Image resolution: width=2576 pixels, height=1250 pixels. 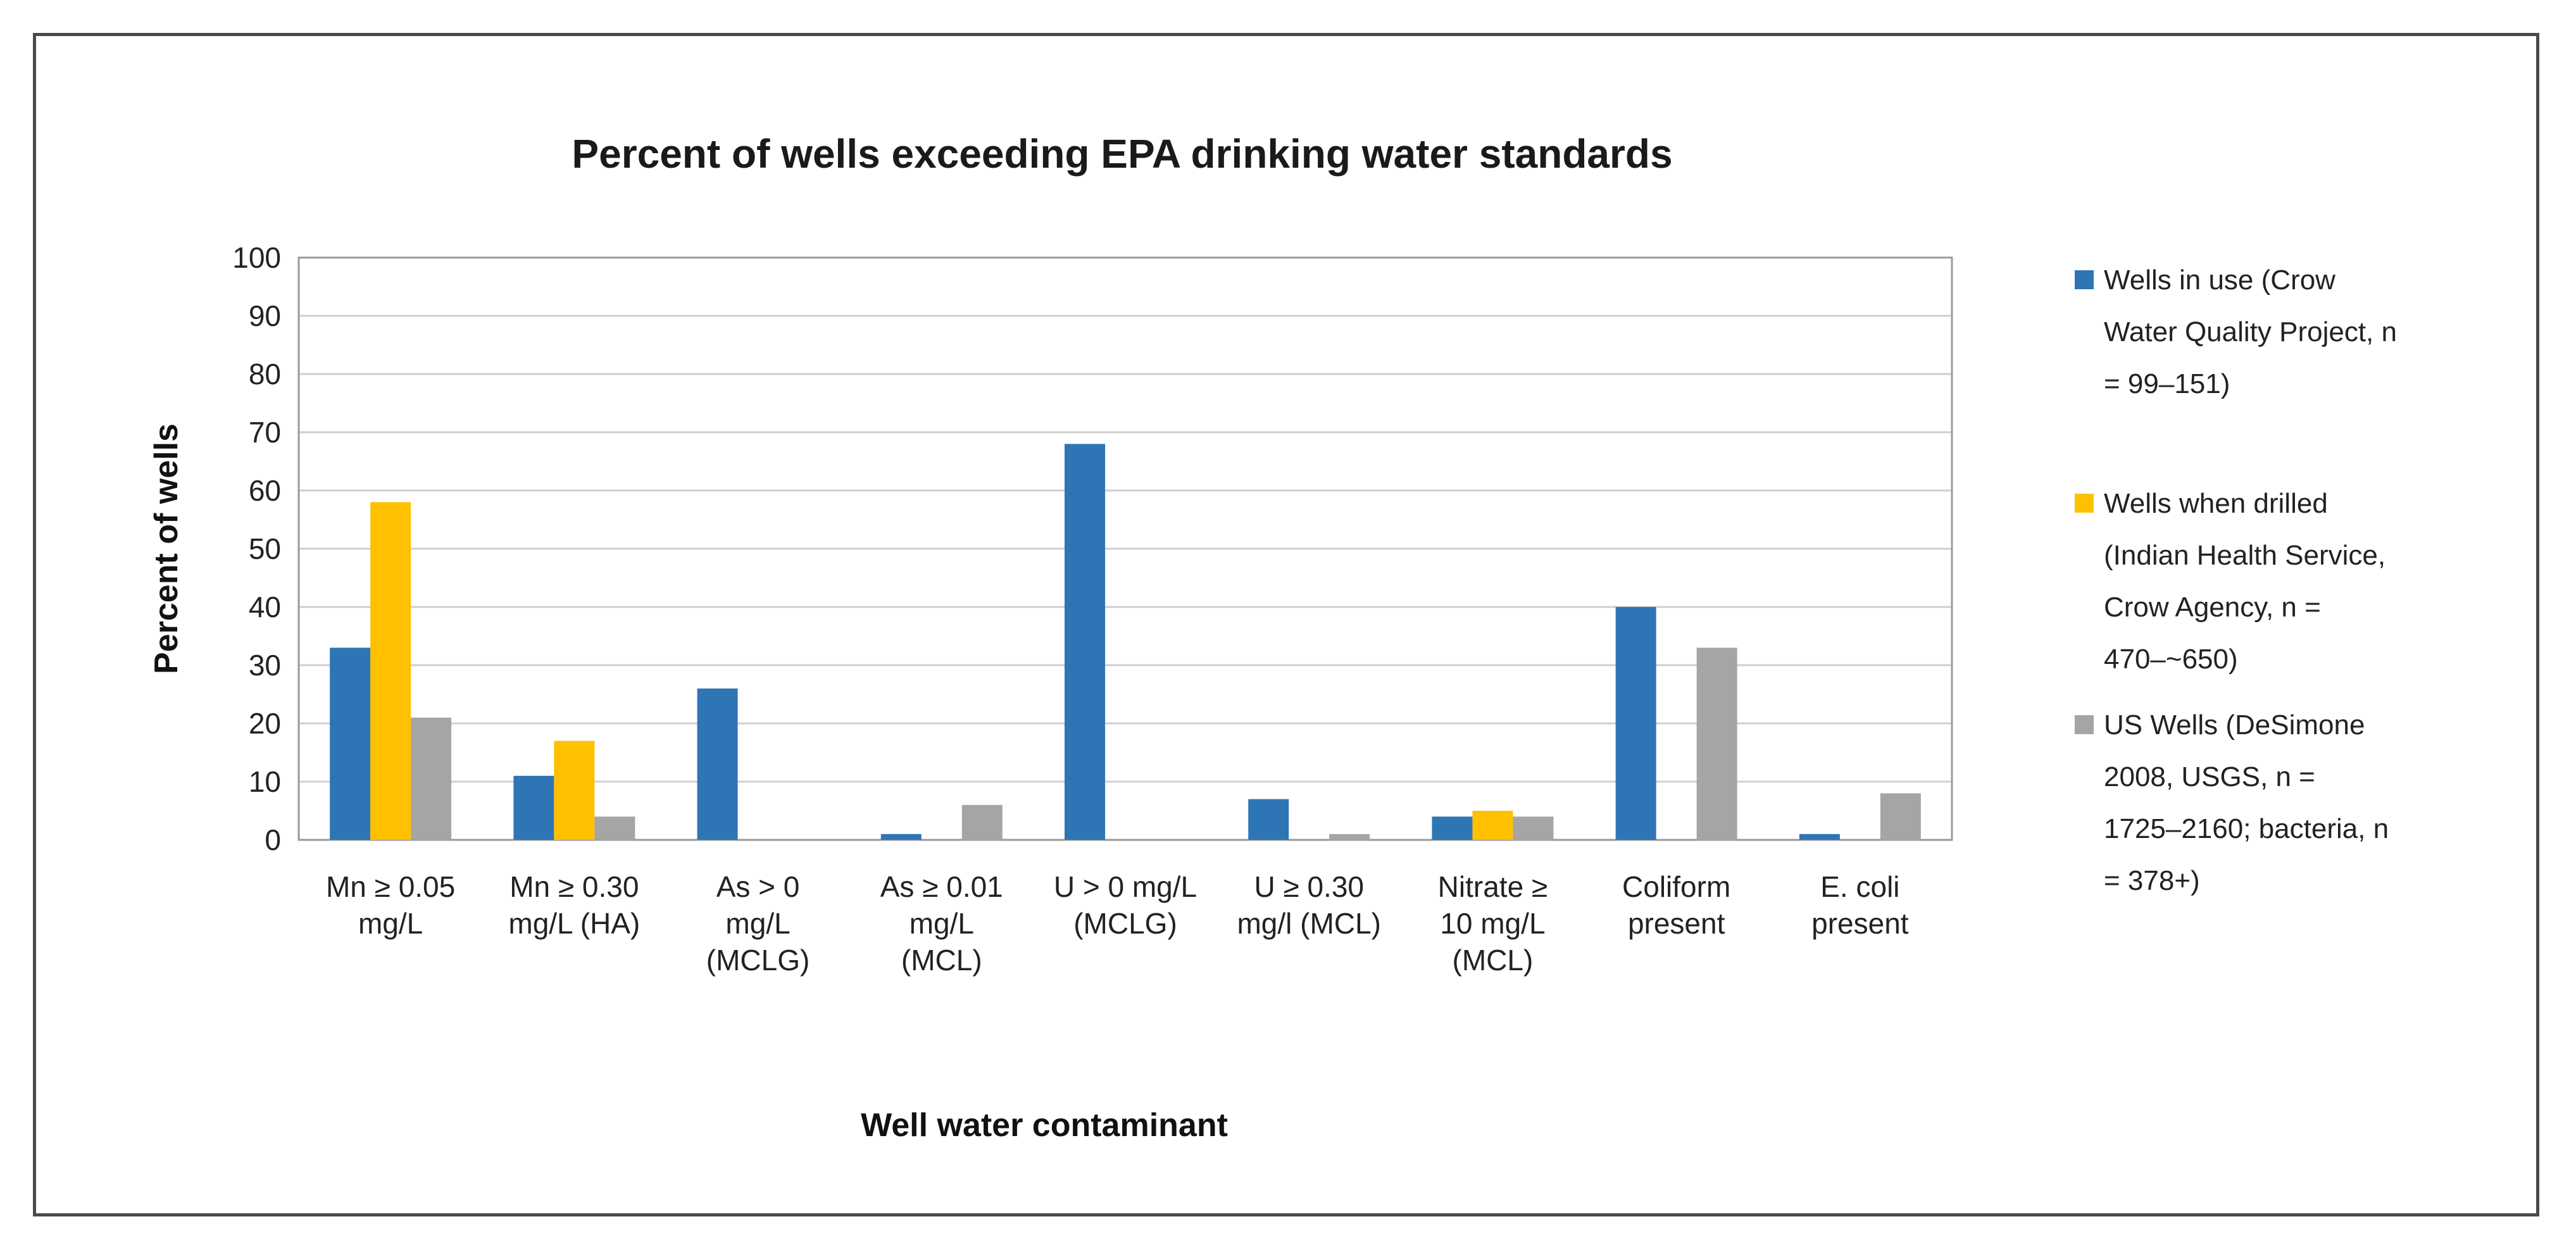 What do you see at coordinates (265, 607) in the screenshot?
I see `y-tick-label: 40` at bounding box center [265, 607].